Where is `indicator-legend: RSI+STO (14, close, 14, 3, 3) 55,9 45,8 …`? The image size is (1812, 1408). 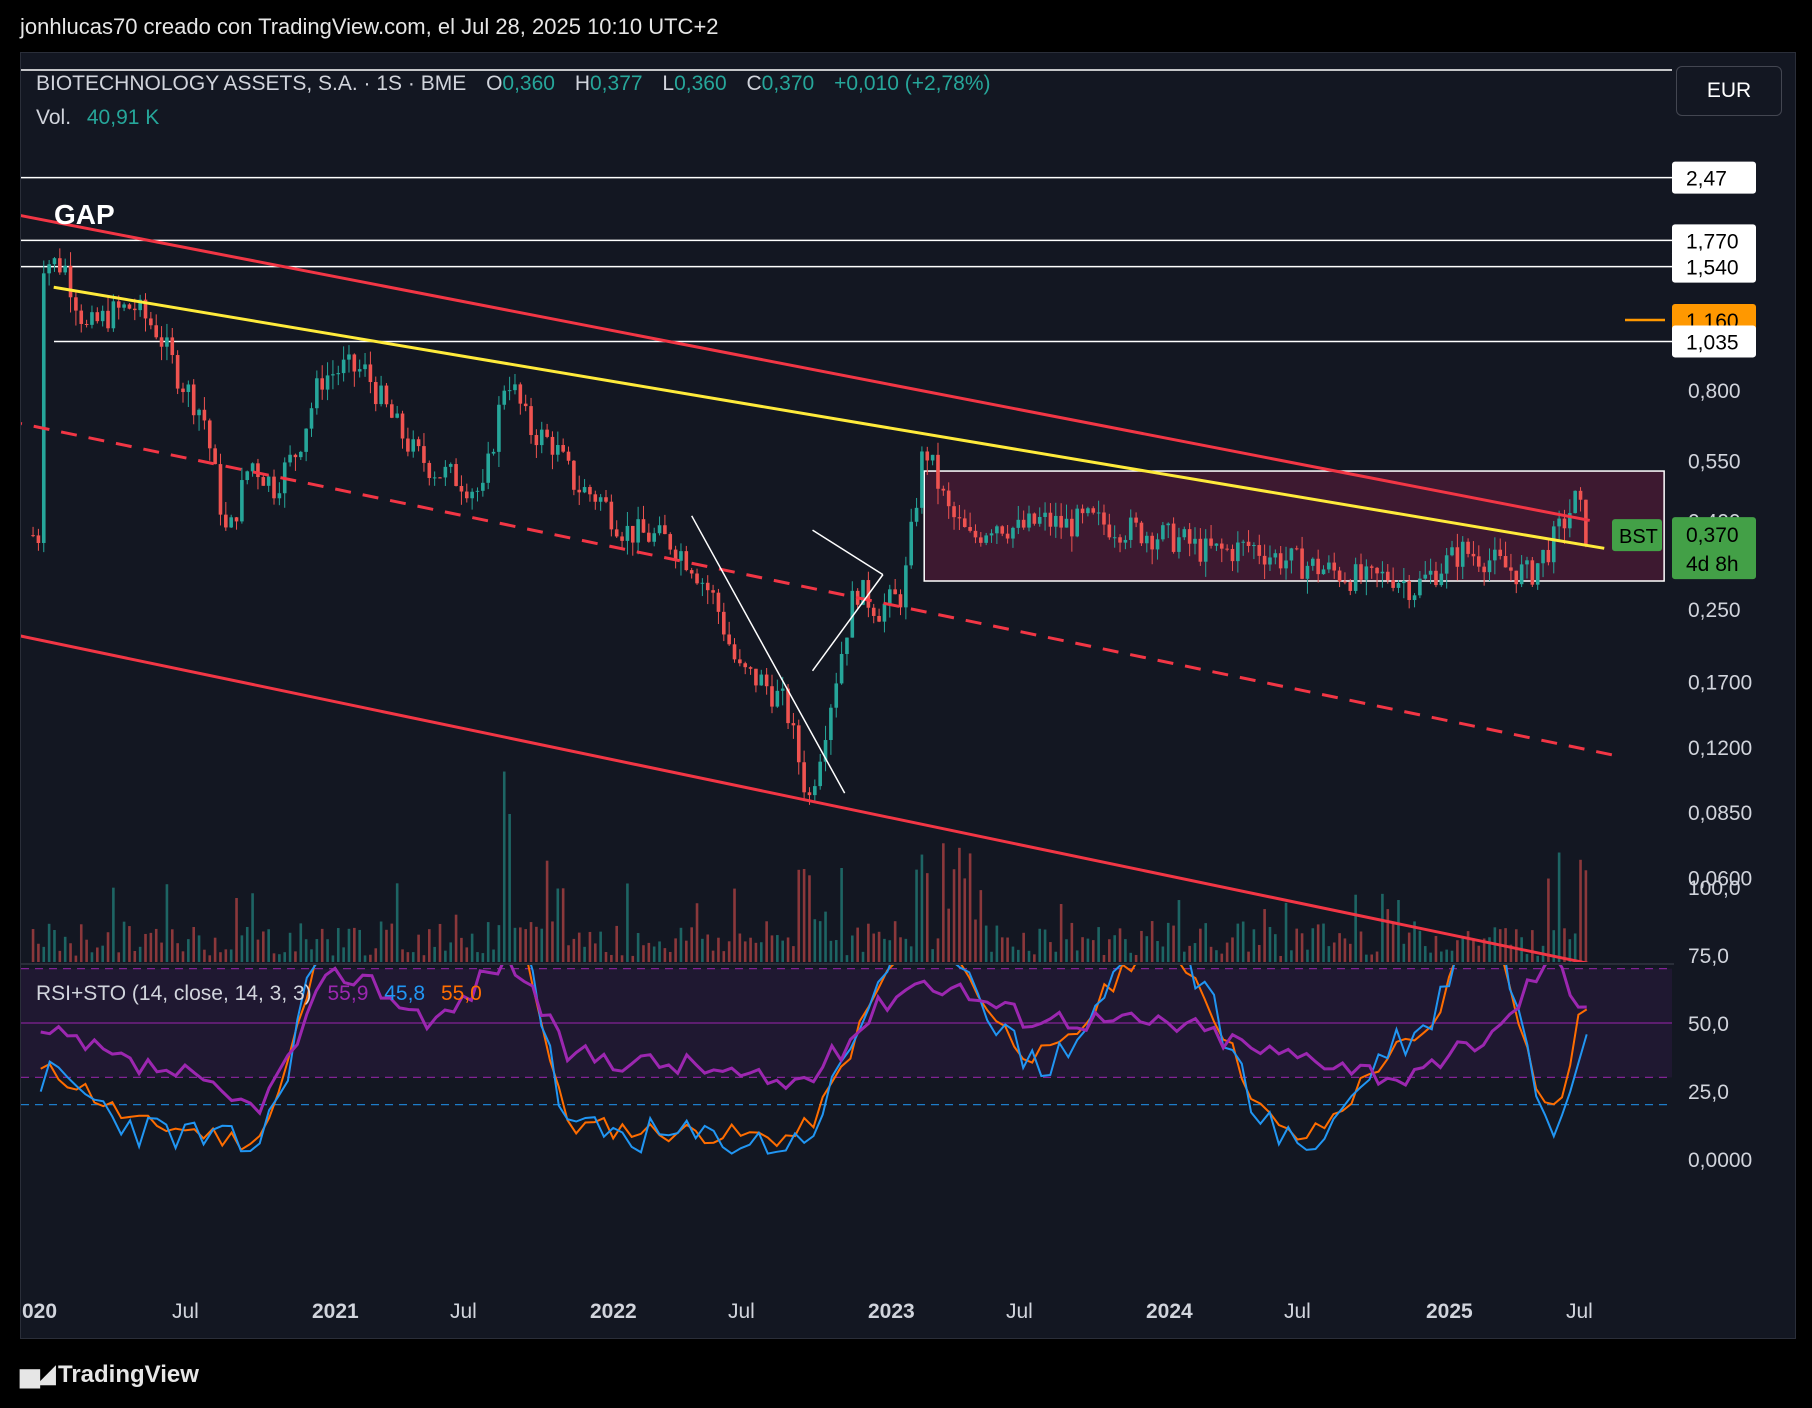 indicator-legend: RSI+STO (14, close, 14, 3, 3) 55,9 45,8 … is located at coordinates (259, 994).